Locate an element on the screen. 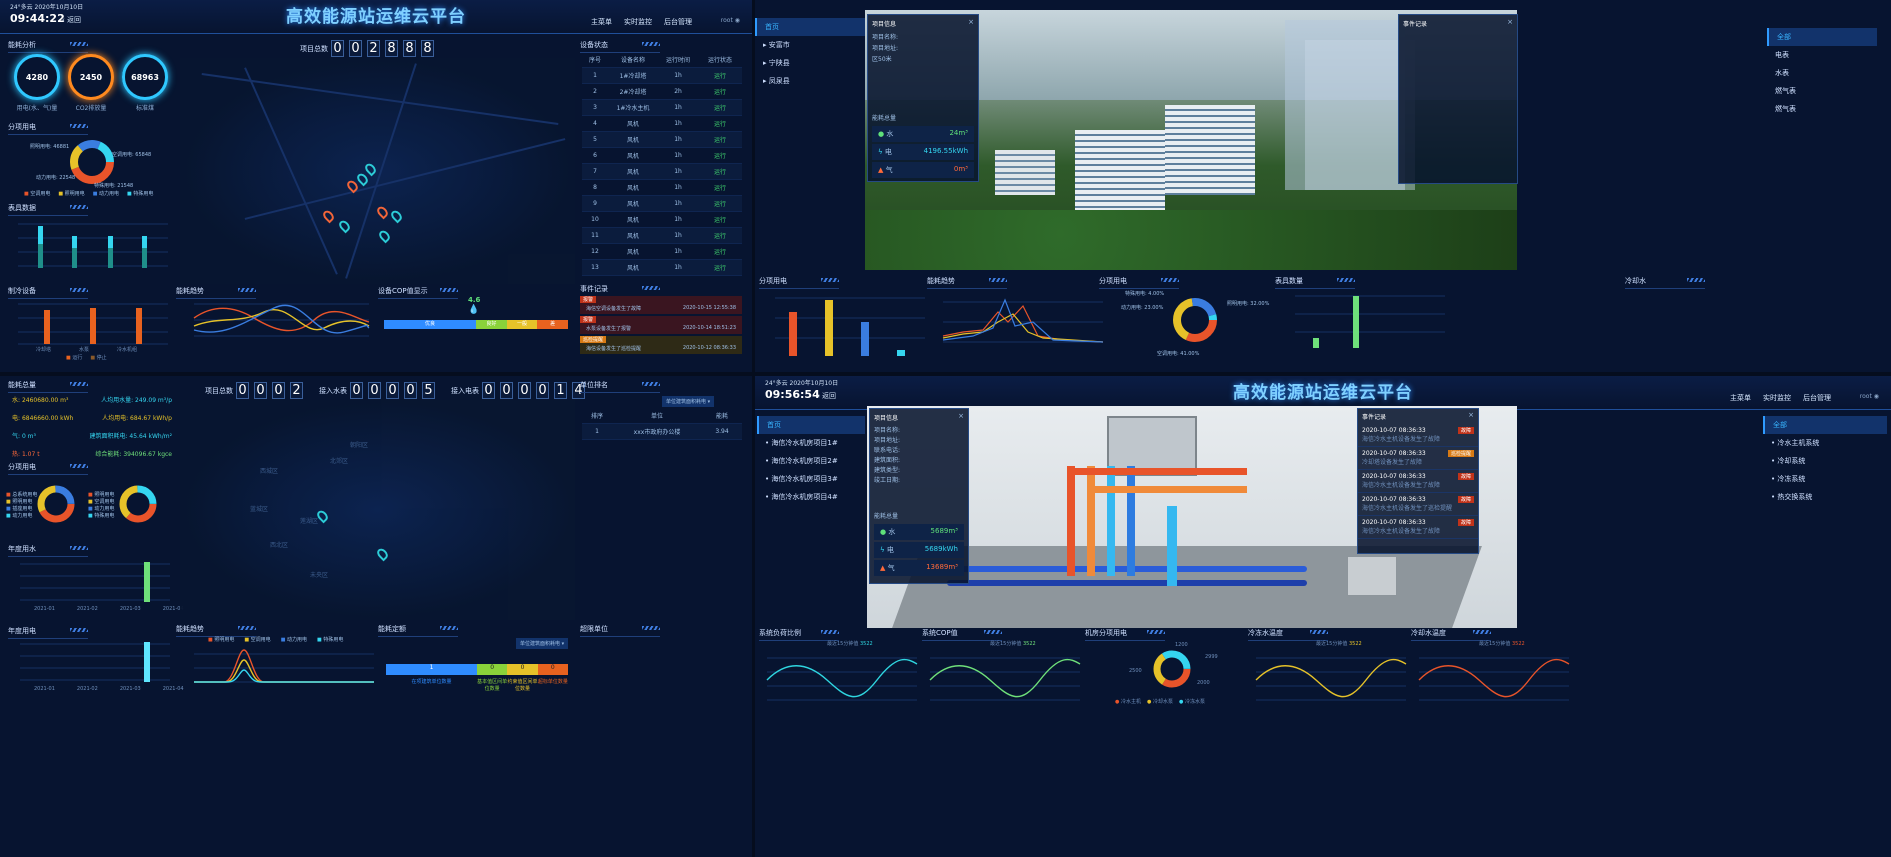 Image resolution: width=1891 pixels, height=857 pixels. donut-value: 2999 is located at coordinates (1211, 657).